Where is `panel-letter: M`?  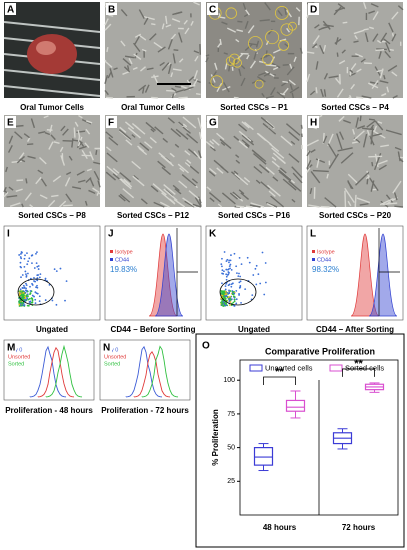
panel-letter: M is located at coordinates (11, 348).